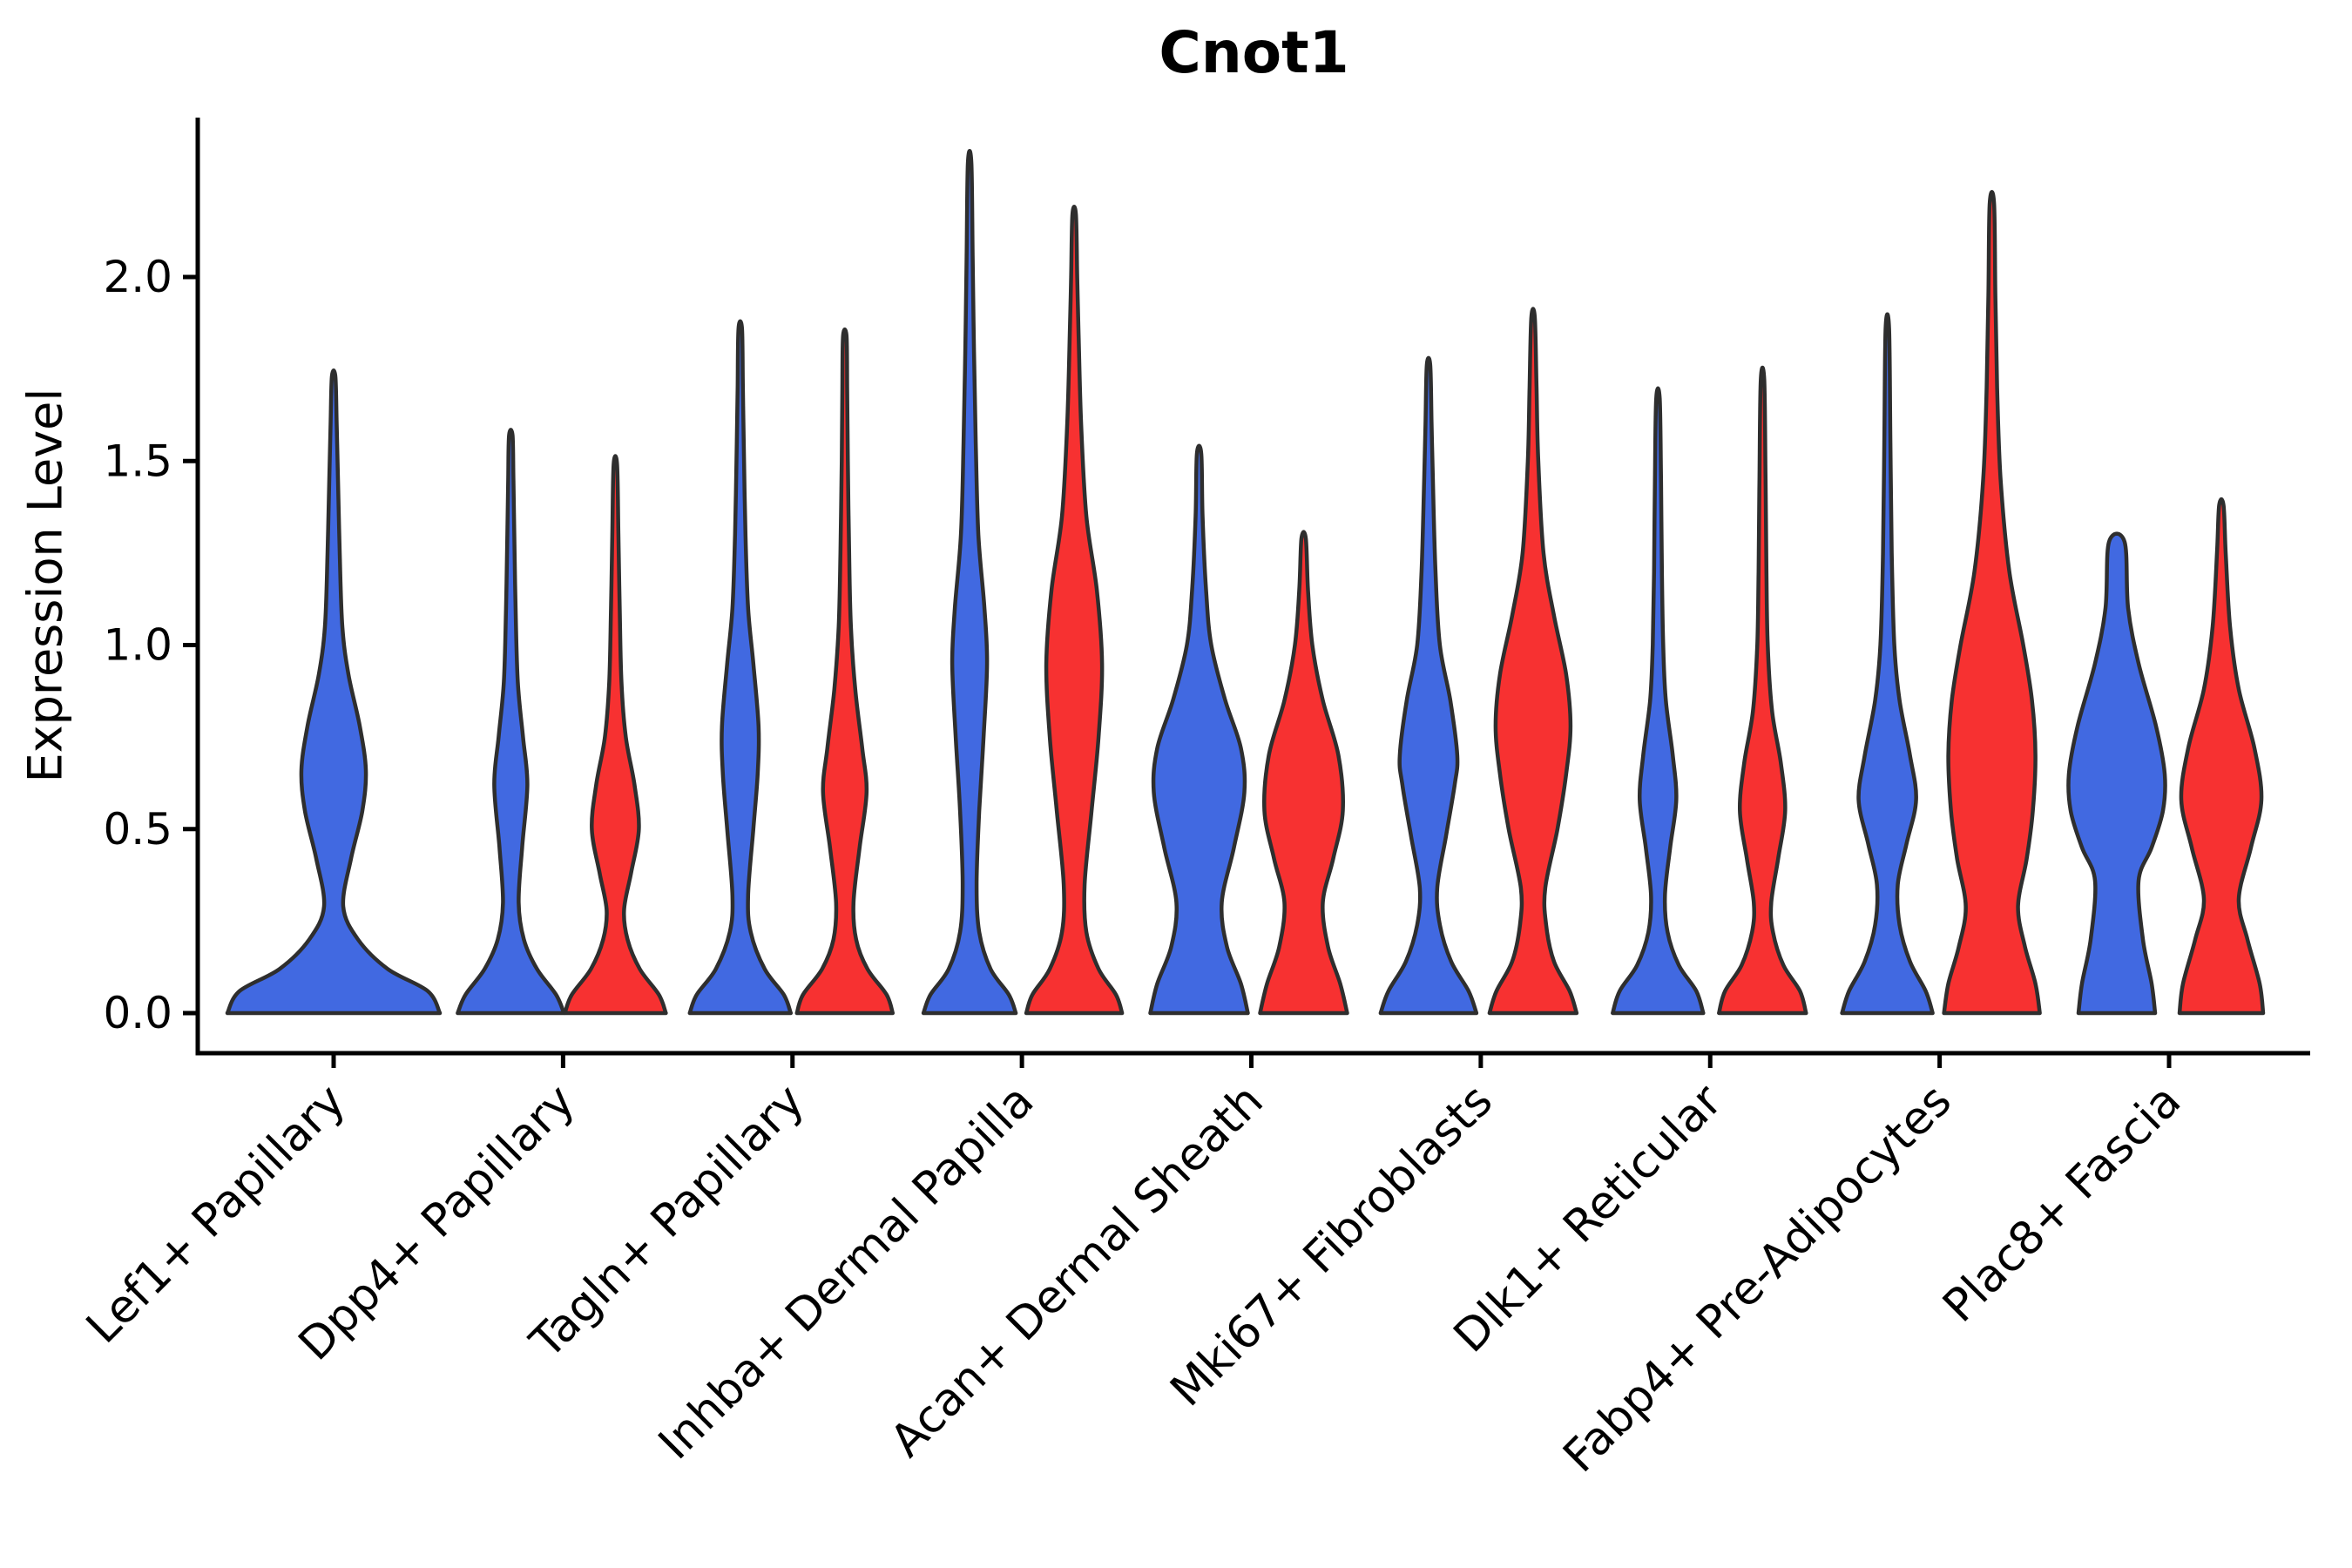 The image size is (2352, 1568). Describe the element at coordinates (969, 582) in the screenshot. I see `violin-inhba-dermal-papilla-blue` at that location.